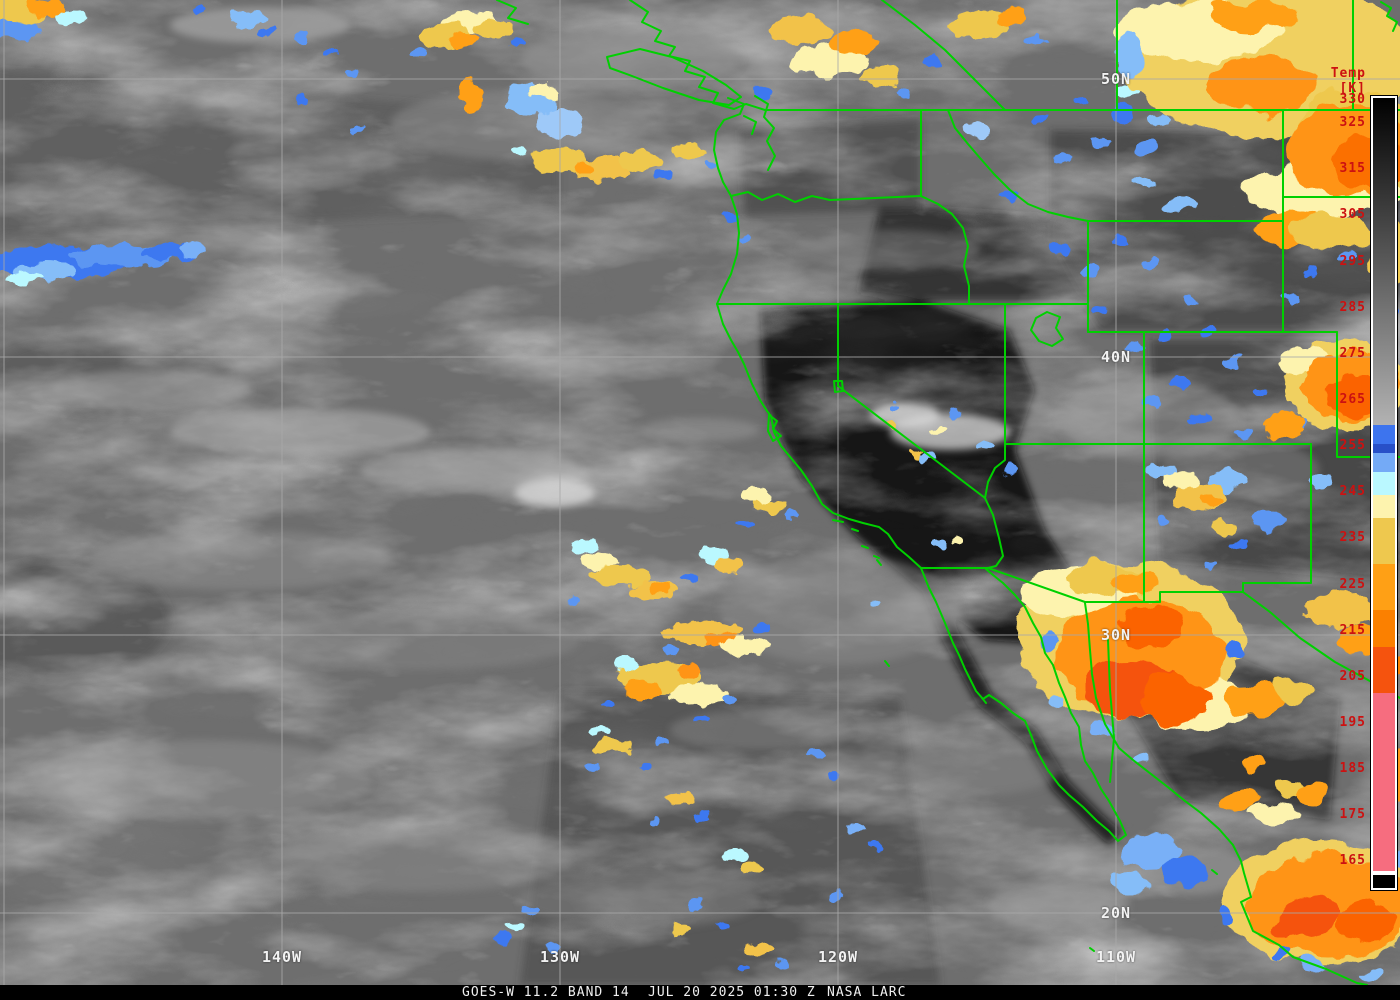 The height and width of the screenshot is (1000, 1400). Describe the element at coordinates (1116, 913) in the screenshot. I see `lat-label-20n: 20N` at that location.